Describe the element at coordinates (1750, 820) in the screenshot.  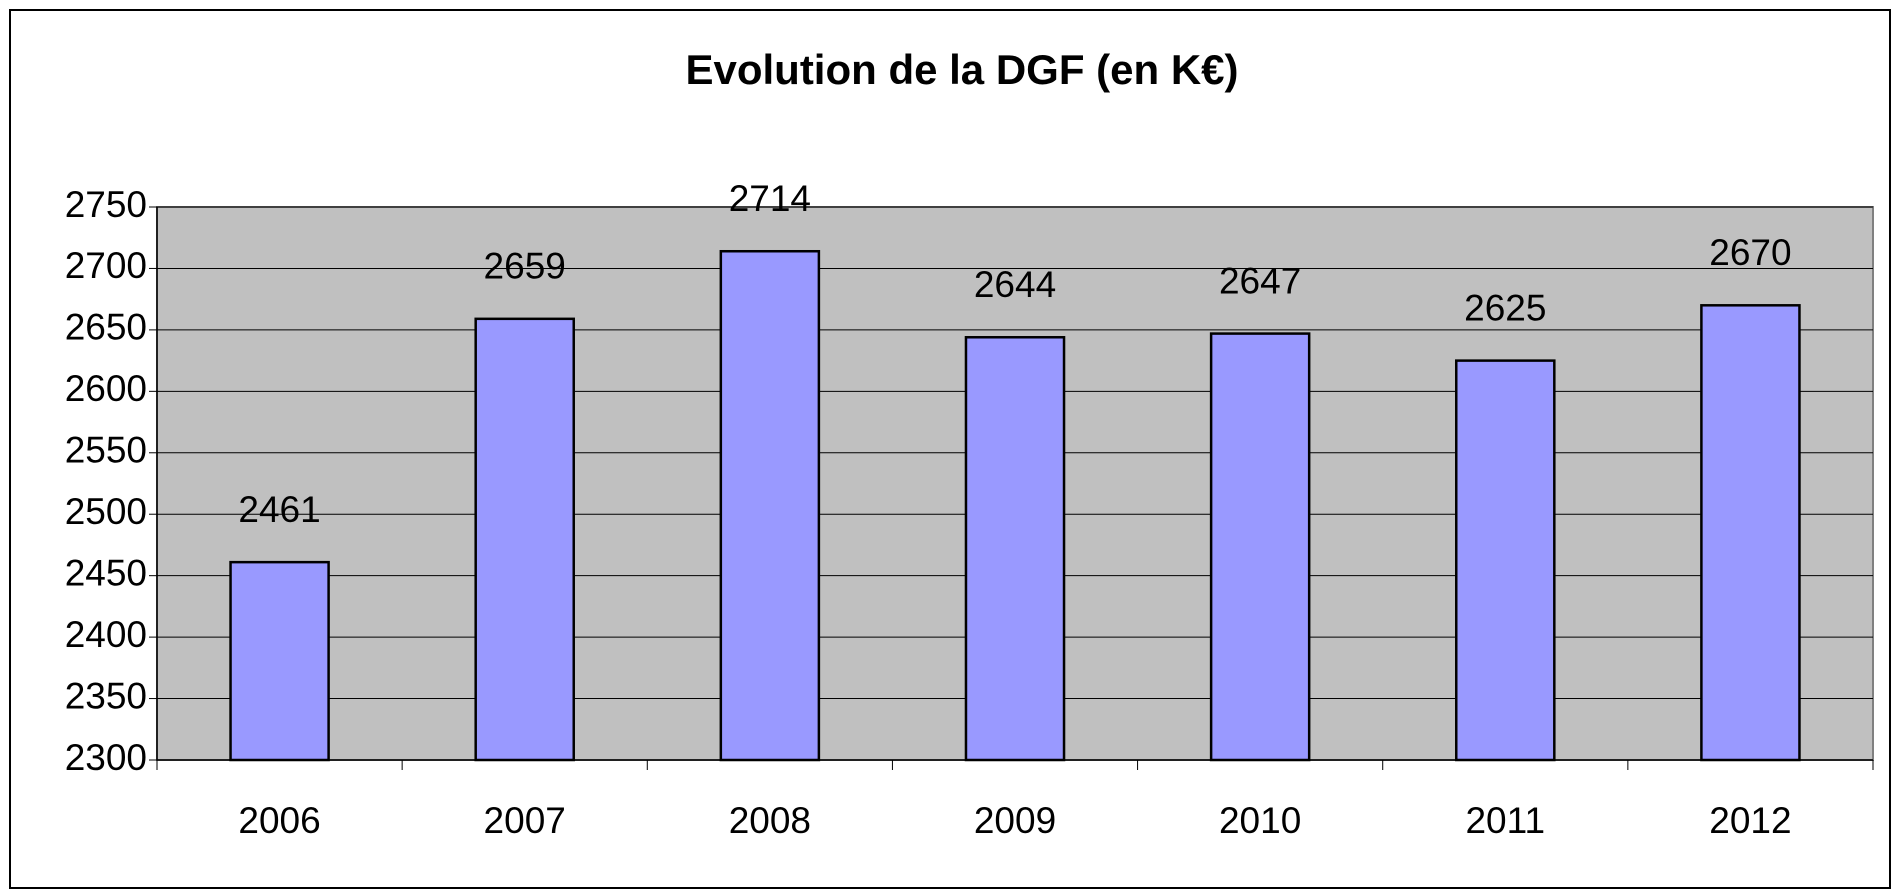
I see `x-tick-label: 2012` at that location.